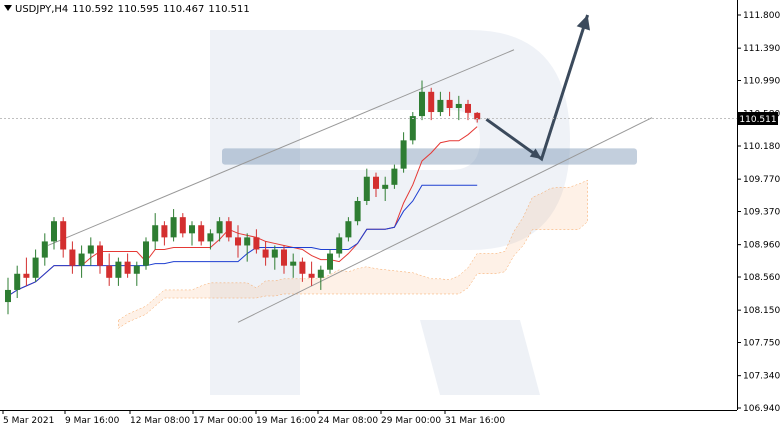  Describe the element at coordinates (761, 147) in the screenshot. I see `price-tick-label: 110.180` at that location.